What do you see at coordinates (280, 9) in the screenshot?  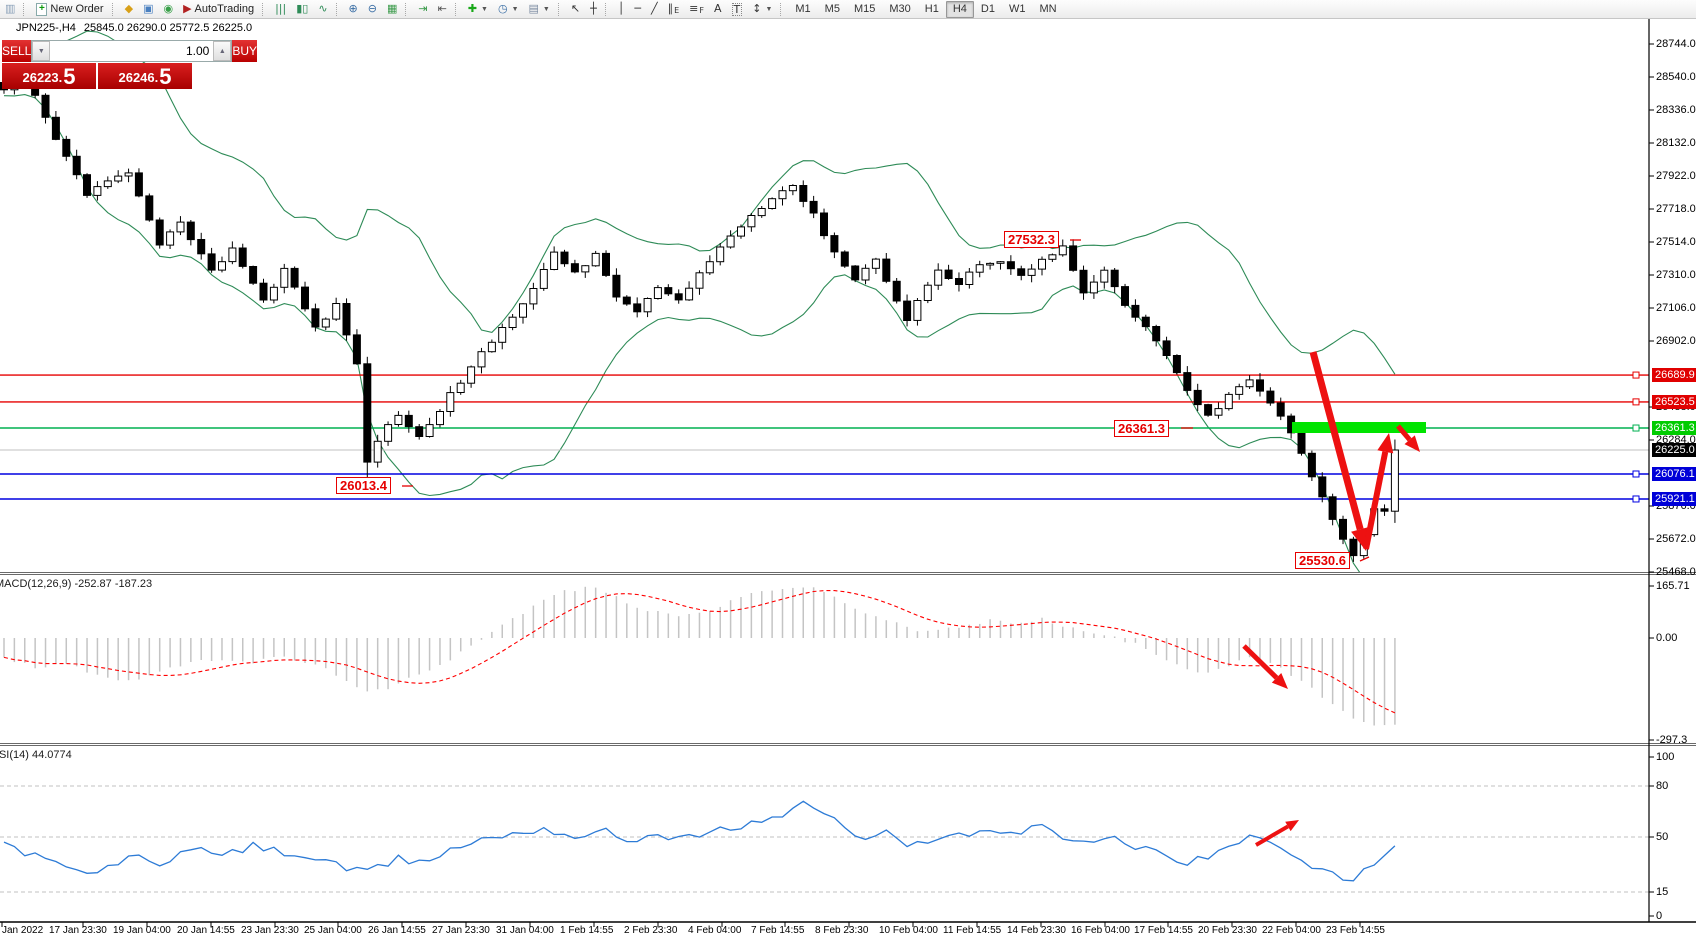 I see `bar-chart-icon: |||` at bounding box center [280, 9].